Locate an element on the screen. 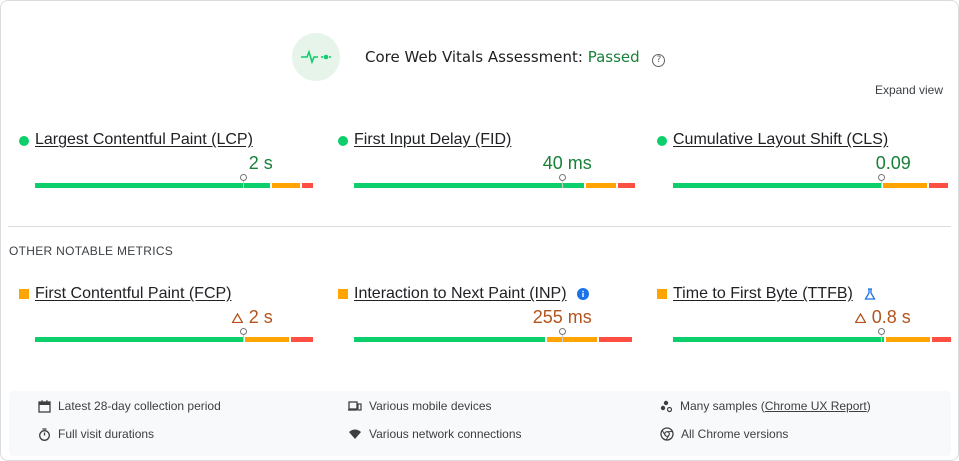  metric-name-link: First Input Delay (FID) is located at coordinates (433, 139).